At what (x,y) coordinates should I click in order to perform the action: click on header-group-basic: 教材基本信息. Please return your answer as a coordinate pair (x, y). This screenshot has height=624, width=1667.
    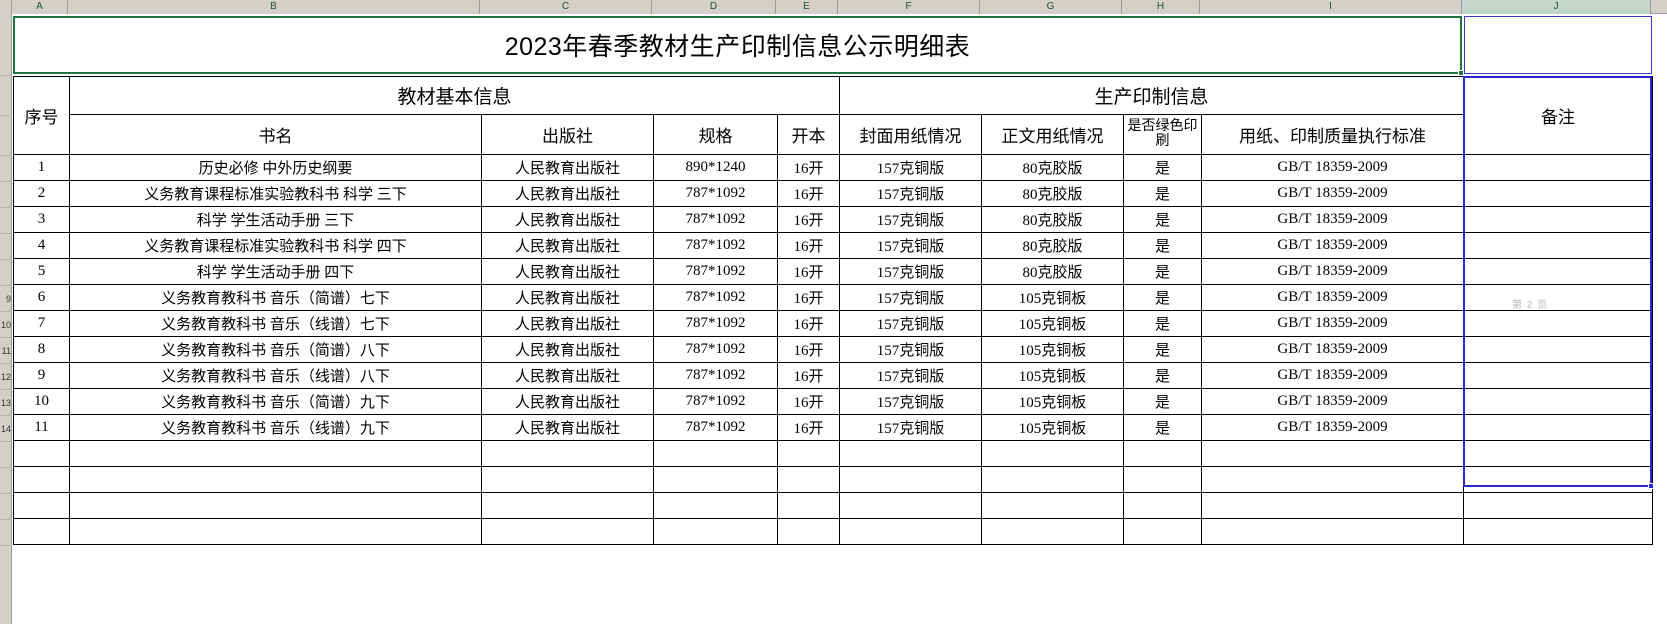
    Looking at the image, I should click on (454, 95).